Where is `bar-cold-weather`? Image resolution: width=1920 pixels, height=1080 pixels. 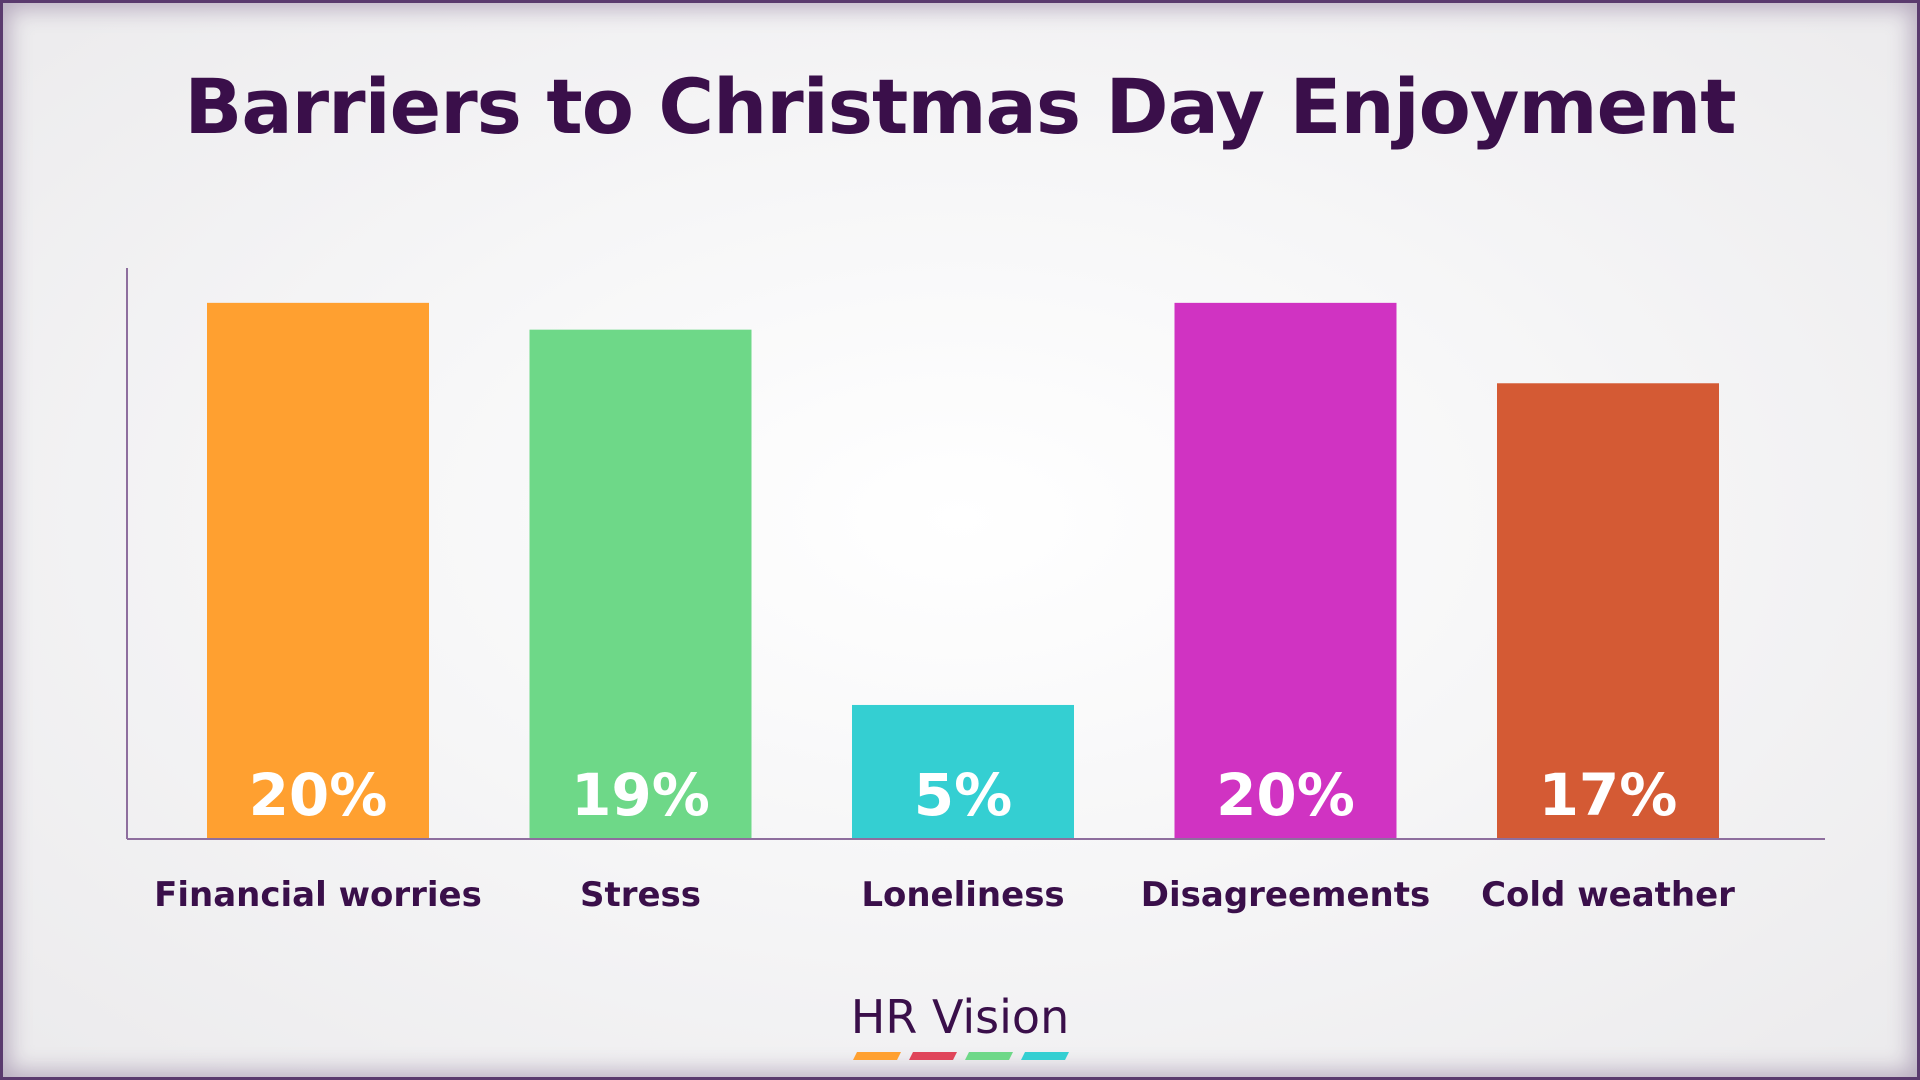 bar-cold-weather is located at coordinates (1608, 611).